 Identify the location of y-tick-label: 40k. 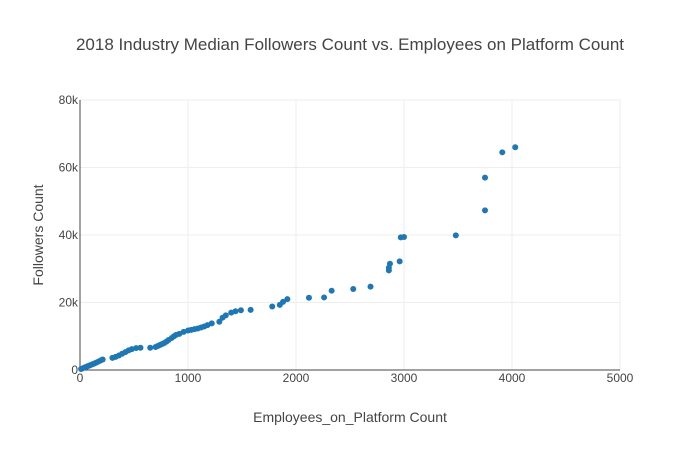
(69, 235).